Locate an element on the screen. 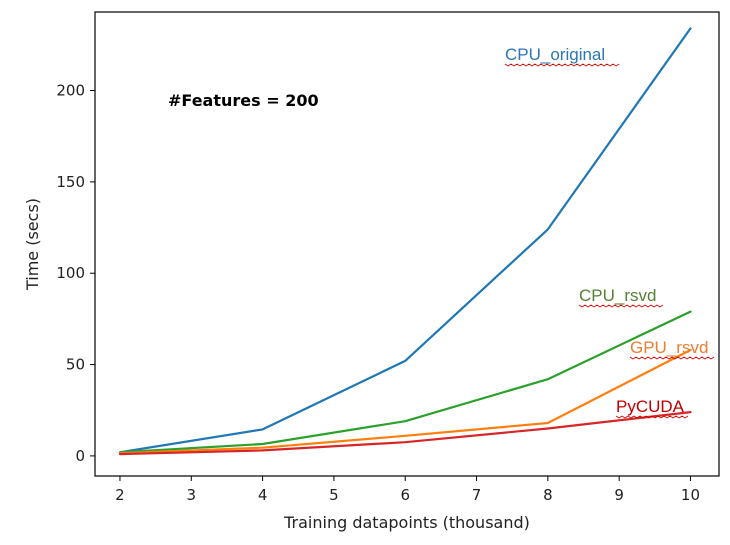  x-tick-label: 2 is located at coordinates (120, 495).